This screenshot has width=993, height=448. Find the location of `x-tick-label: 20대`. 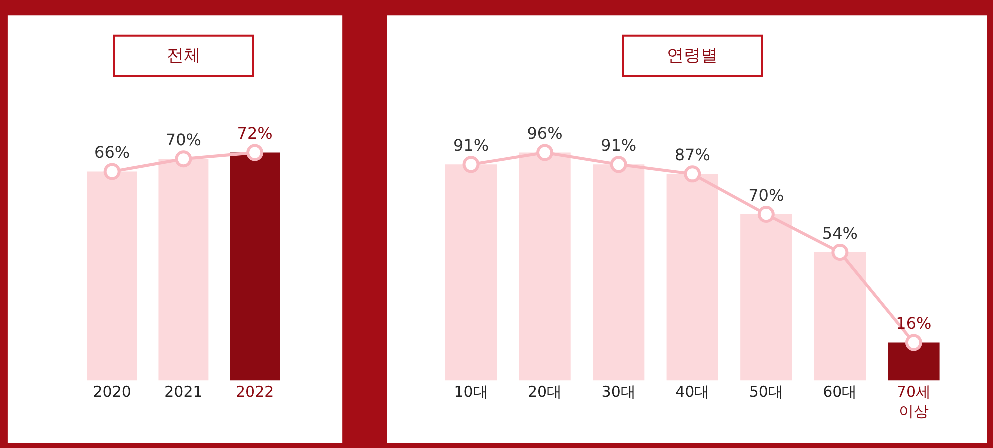

x-tick-label: 20대 is located at coordinates (545, 391).